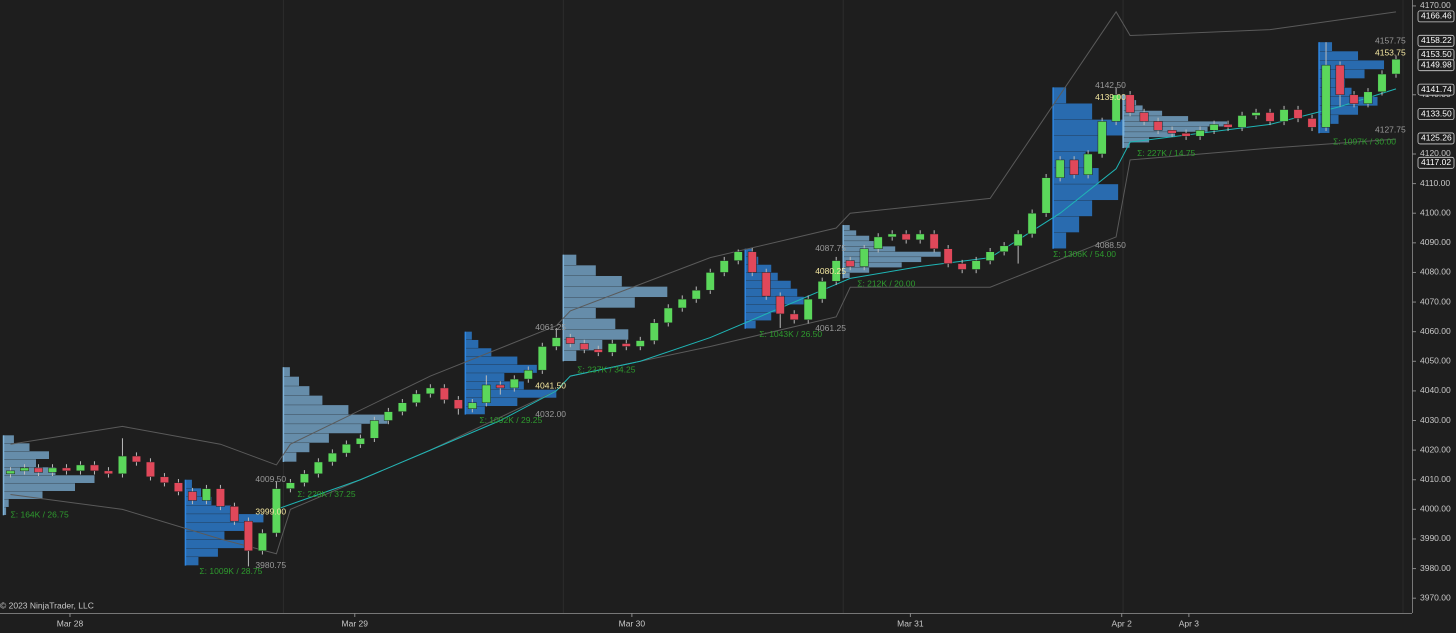 Image resolution: width=1456 pixels, height=633 pixels. I want to click on annotation: 4142.50, so click(1110, 85).